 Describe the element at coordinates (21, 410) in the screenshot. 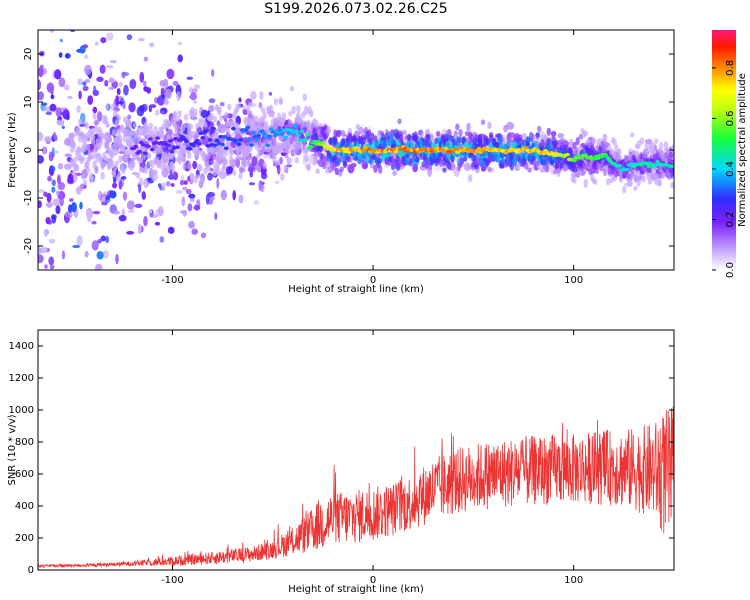

I see `bottom-y-tick-label: 1000` at that location.